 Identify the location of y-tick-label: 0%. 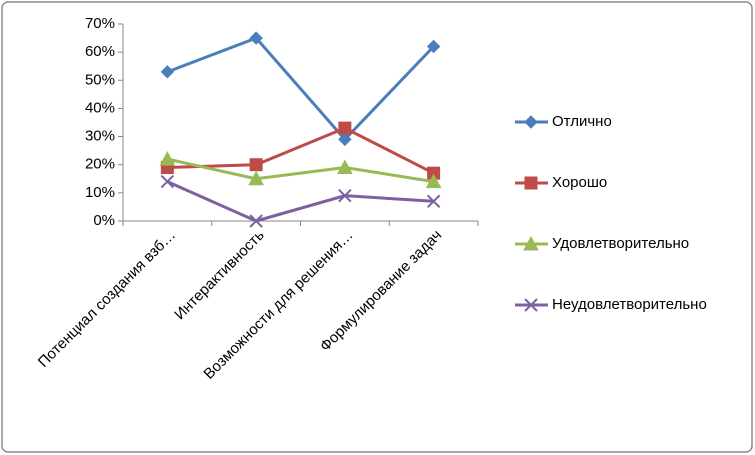
(104, 220).